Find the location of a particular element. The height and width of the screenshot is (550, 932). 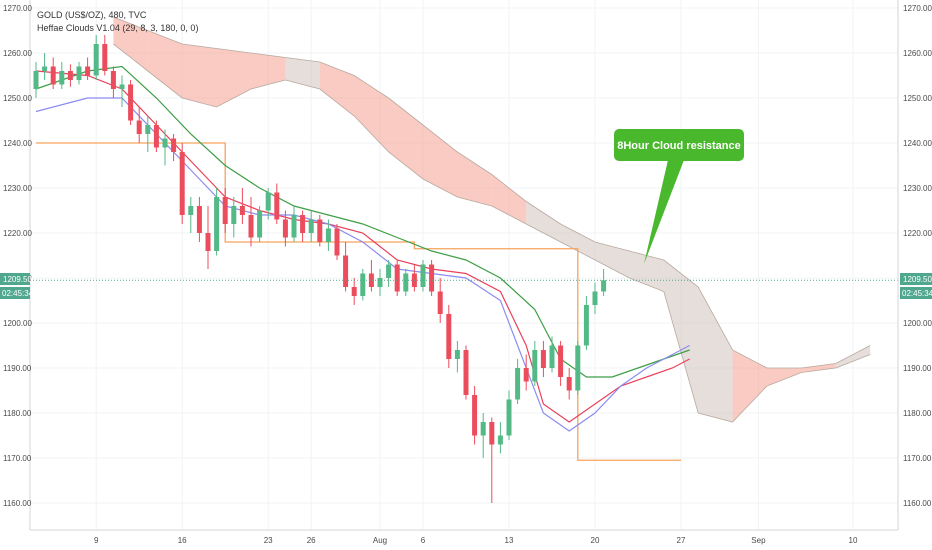

y-tick-label-right: 1270.00 is located at coordinates (917, 8).